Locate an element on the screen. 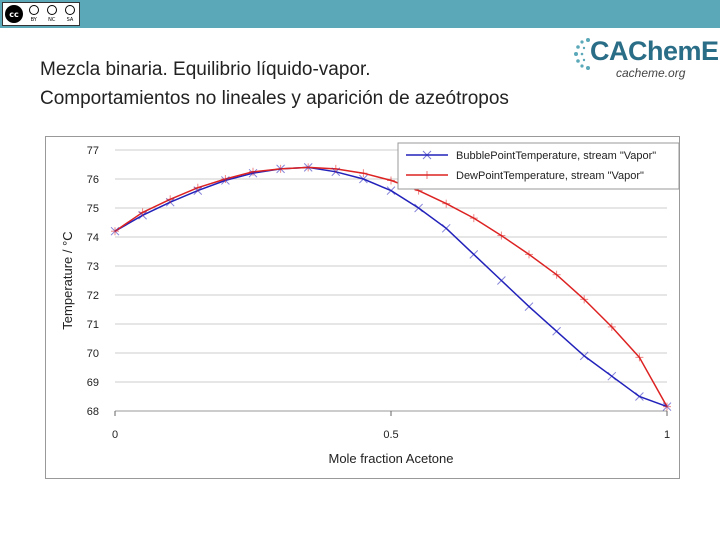 The width and height of the screenshot is (720, 540). x-axis-title: Mole fraction Acetone is located at coordinates (390, 458).